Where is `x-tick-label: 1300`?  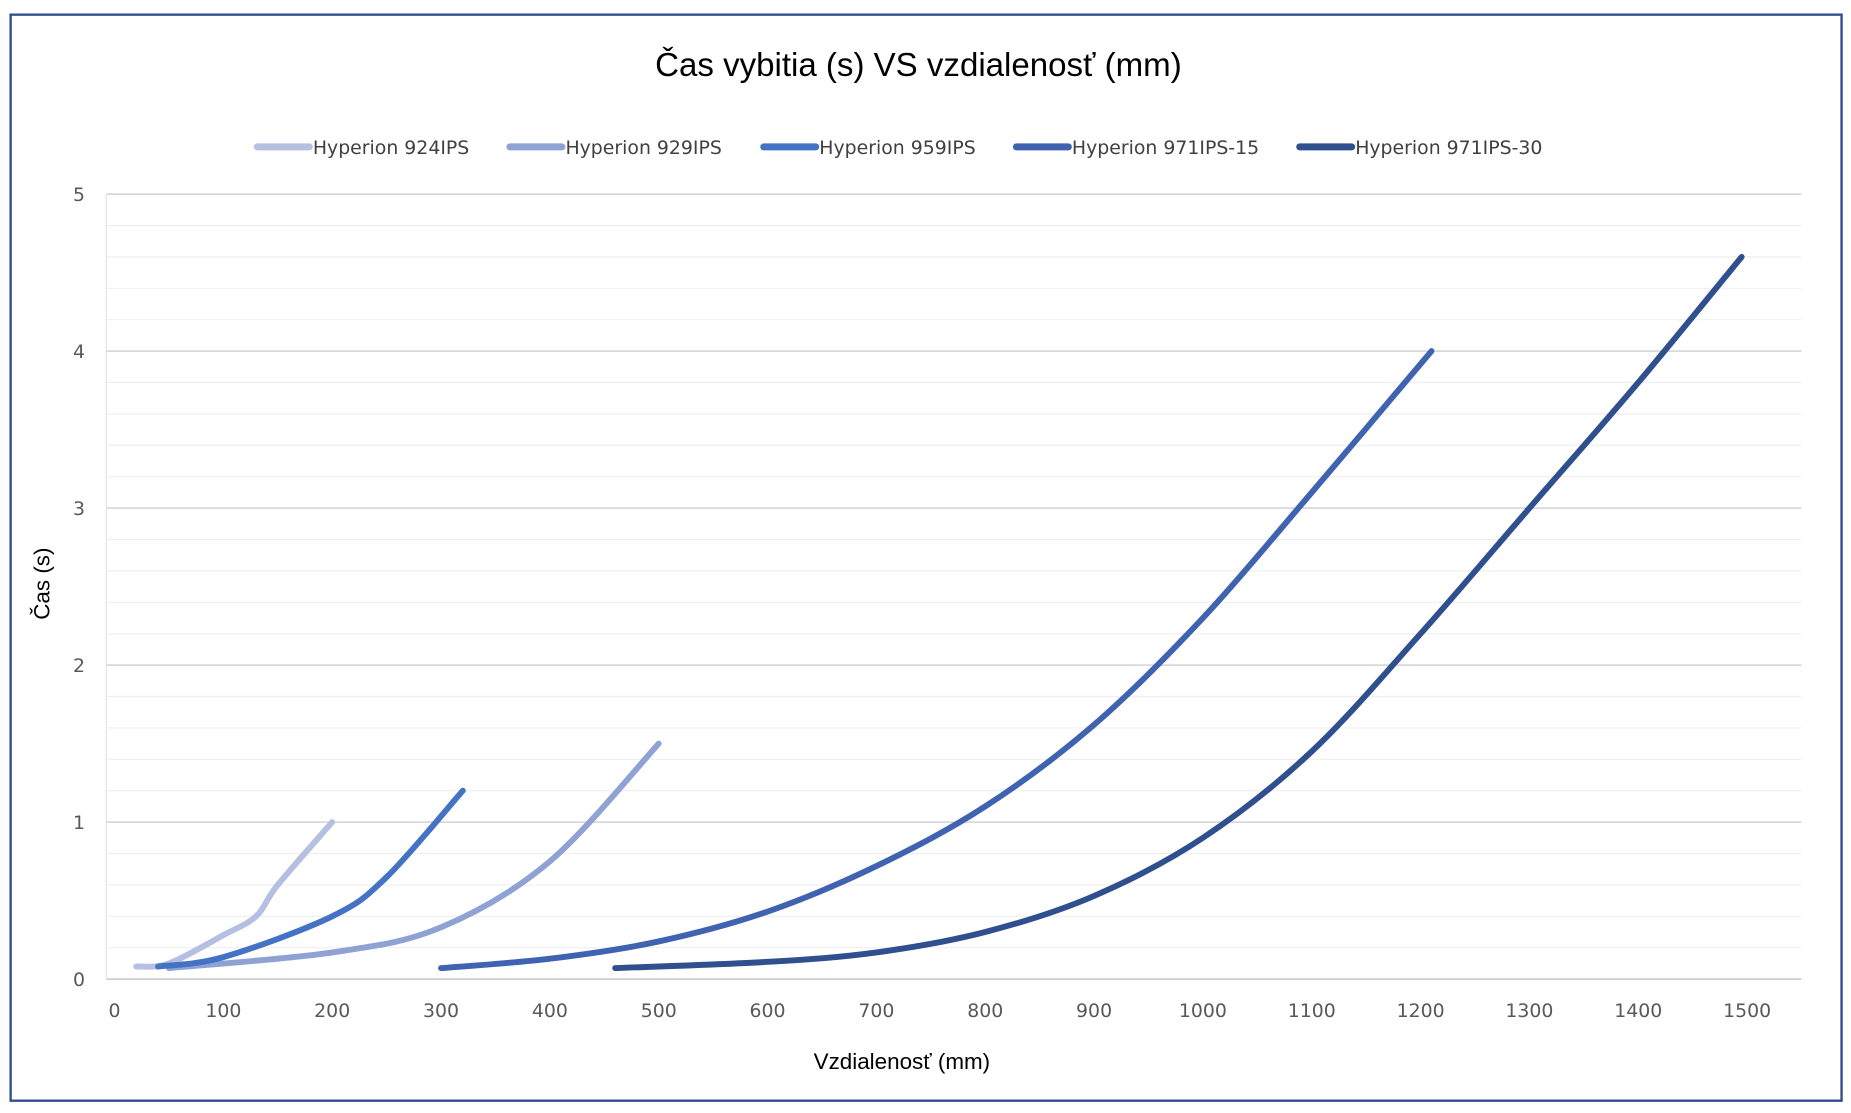
x-tick-label: 1300 is located at coordinates (1529, 1011).